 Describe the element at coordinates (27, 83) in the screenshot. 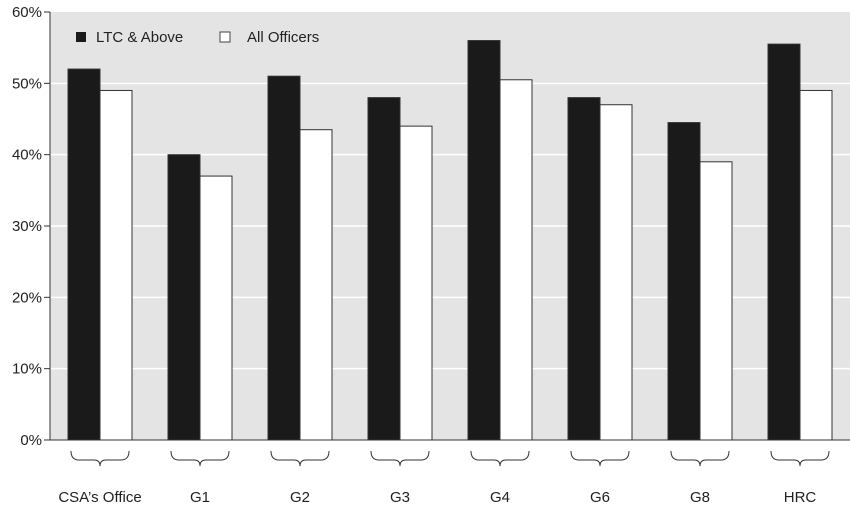

I see `y-tick-label: 50%` at that location.